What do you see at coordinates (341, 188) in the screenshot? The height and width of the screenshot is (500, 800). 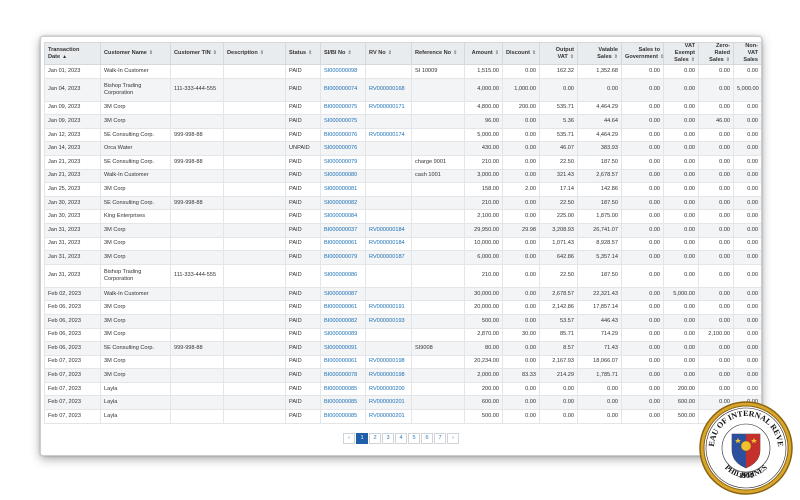 I see `invoice-link: SI000000081` at bounding box center [341, 188].